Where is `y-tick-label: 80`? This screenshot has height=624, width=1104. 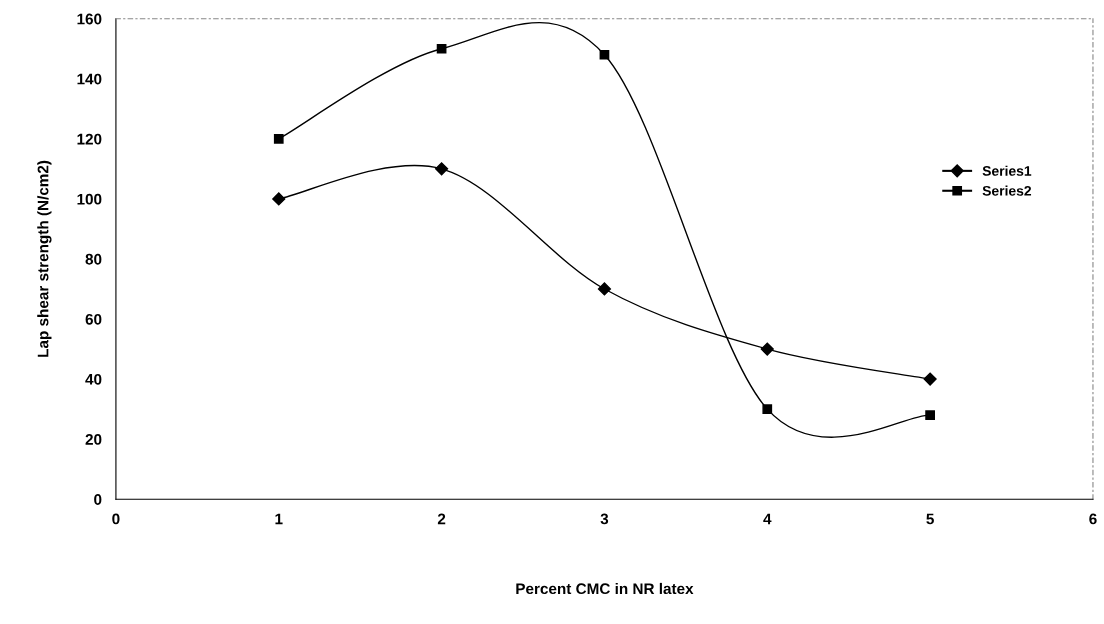
y-tick-label: 80 is located at coordinates (93, 259).